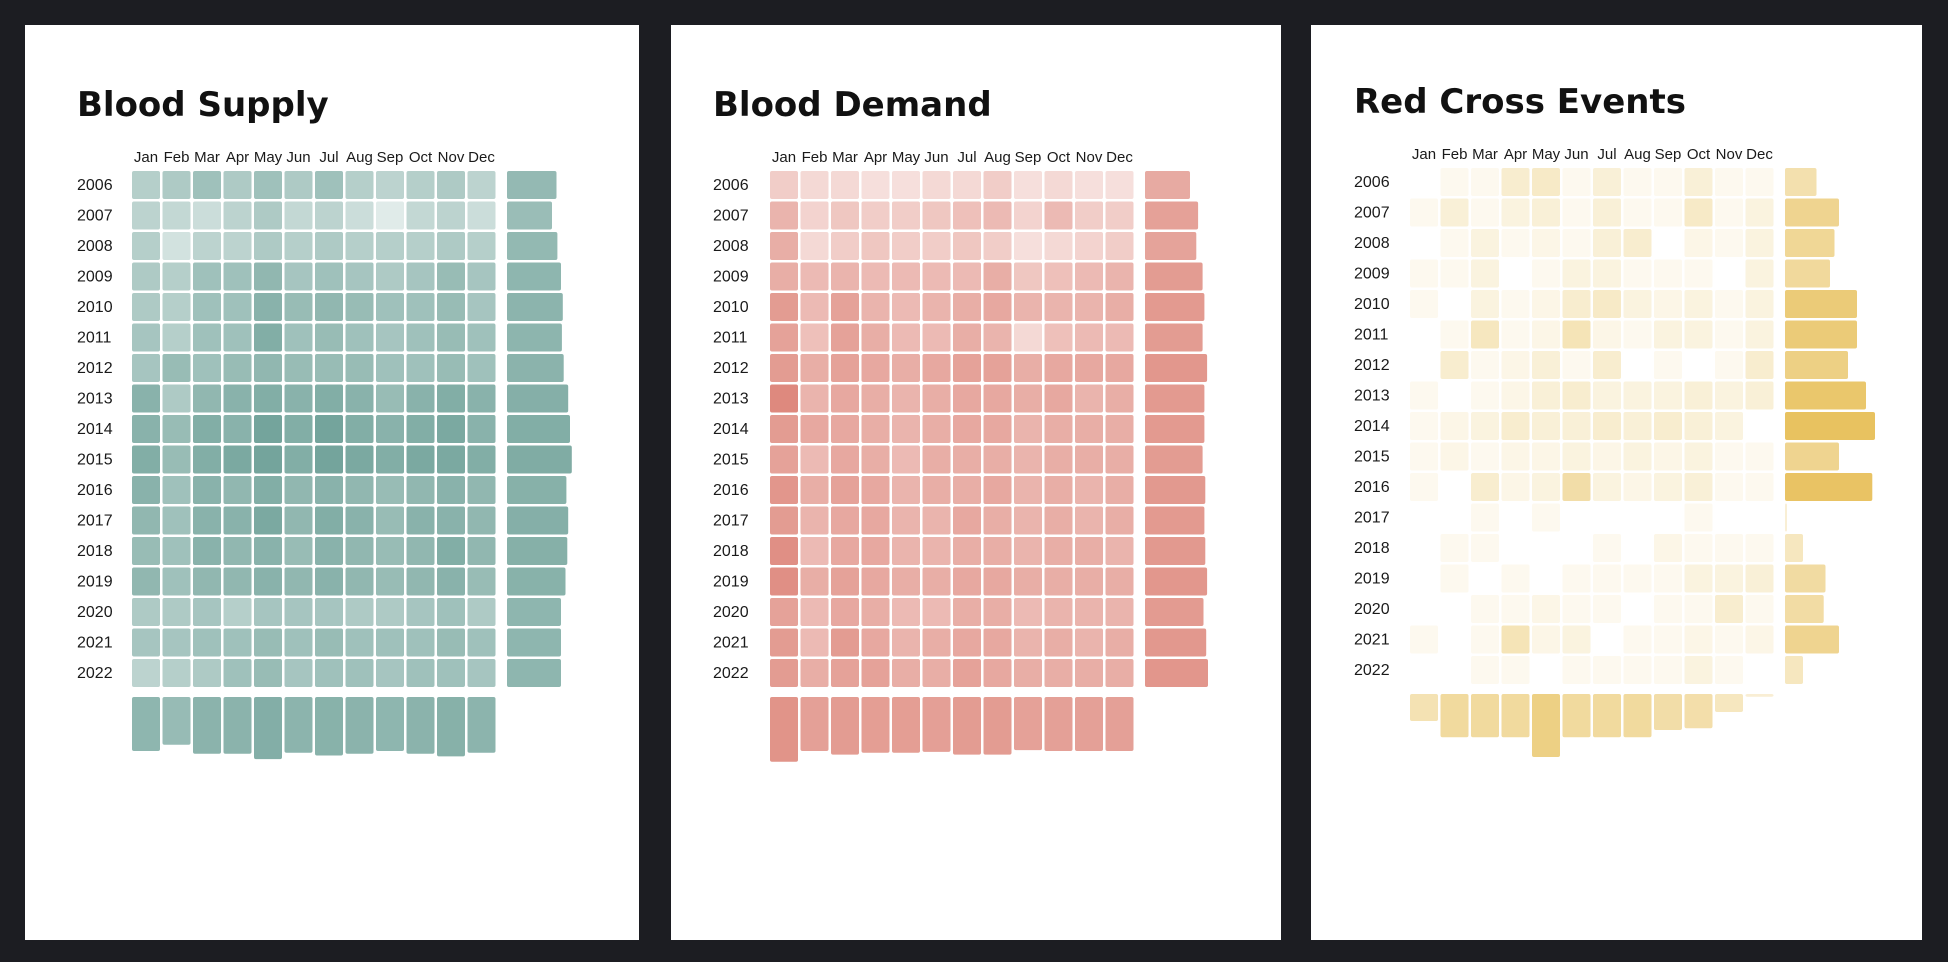 The image size is (1948, 962). Describe the element at coordinates (451, 157) in the screenshot. I see `month-label-nov: Nov` at that location.